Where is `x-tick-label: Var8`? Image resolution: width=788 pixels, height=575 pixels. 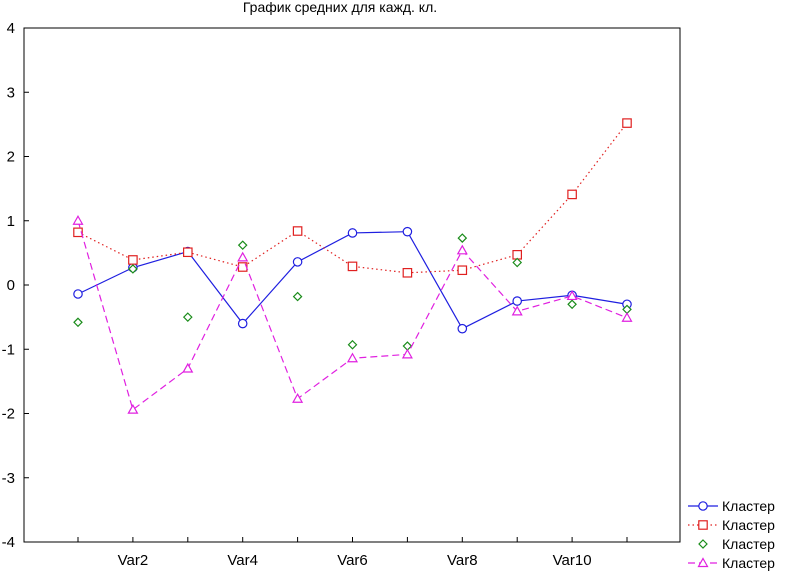 x-tick-label: Var8 is located at coordinates (462, 560).